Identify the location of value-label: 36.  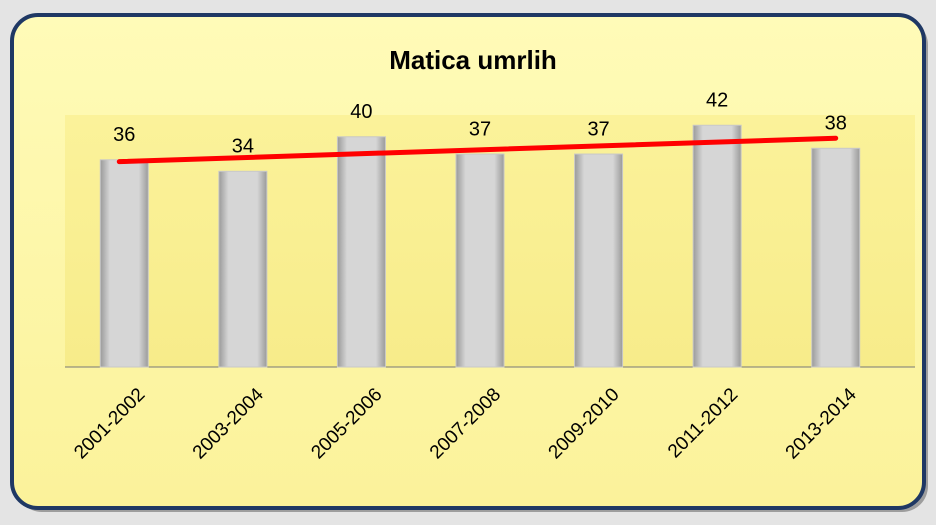
(124, 135).